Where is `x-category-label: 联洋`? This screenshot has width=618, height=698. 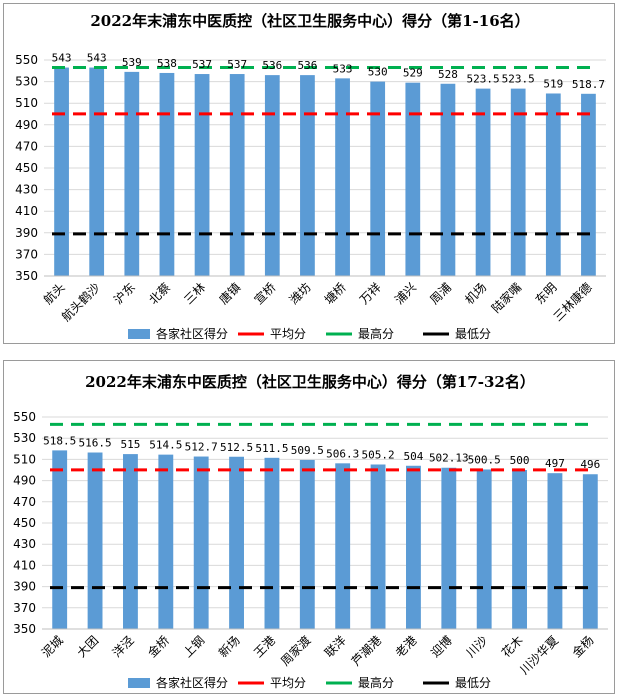 x-category-label: 联洋 is located at coordinates (335, 647).